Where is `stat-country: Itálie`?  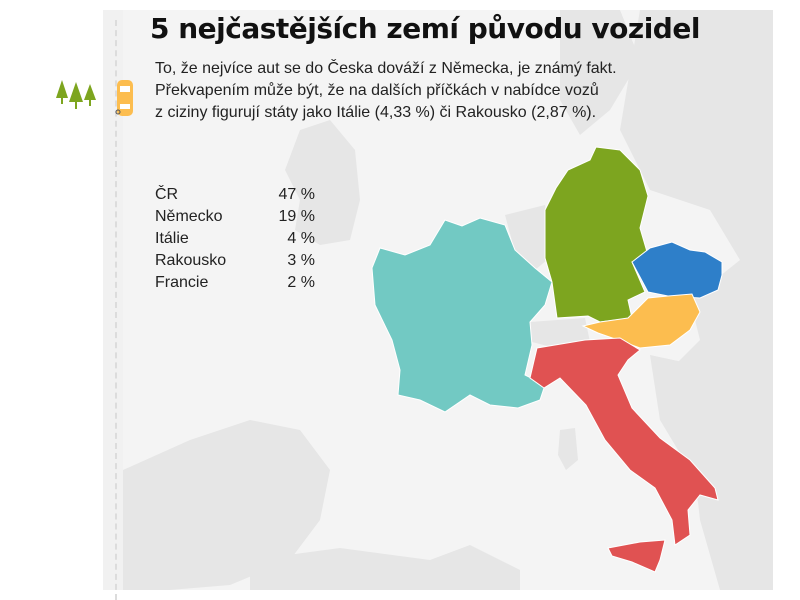 stat-country: Itálie is located at coordinates (172, 238).